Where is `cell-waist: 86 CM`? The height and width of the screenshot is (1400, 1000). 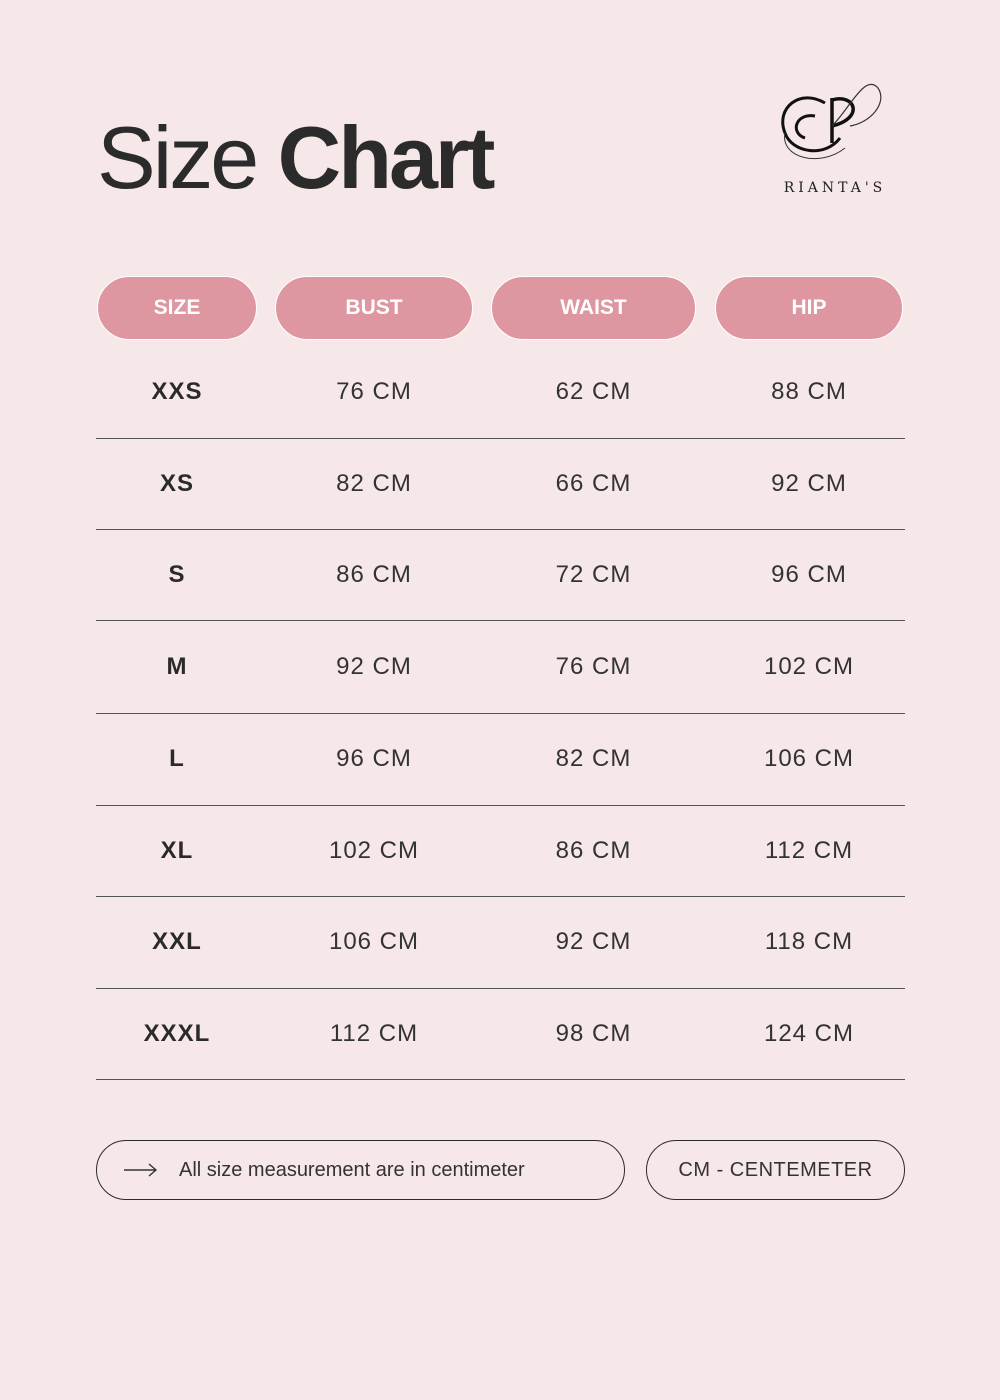 cell-waist: 86 CM is located at coordinates (593, 850).